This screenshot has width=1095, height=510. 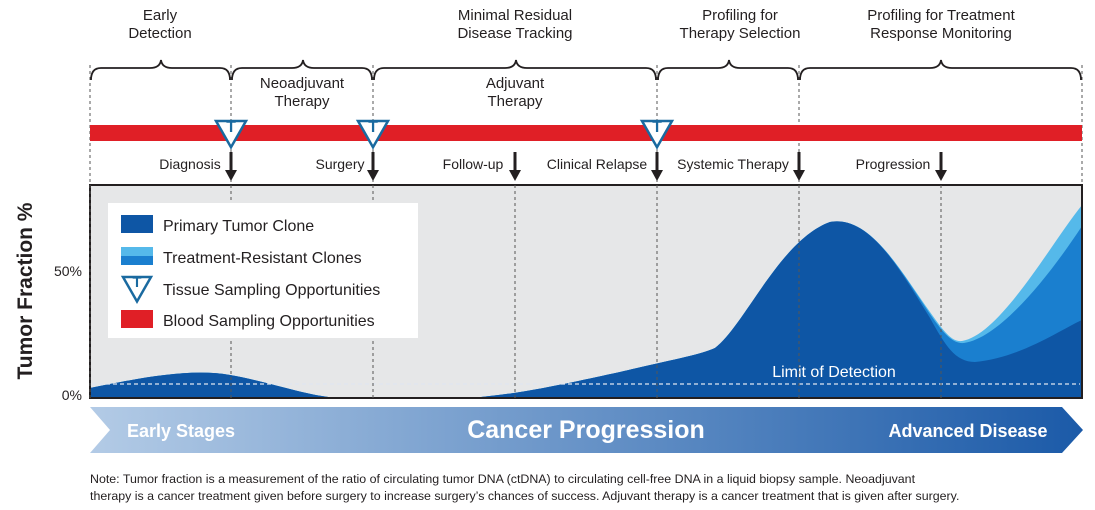 What do you see at coordinates (740, 24) in the screenshot?
I see `phase-label: Profiling for Therapy Selection` at bounding box center [740, 24].